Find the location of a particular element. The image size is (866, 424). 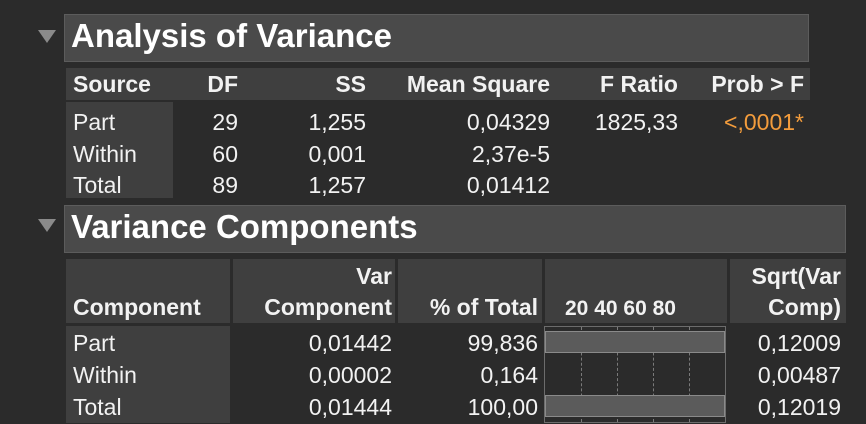

anova-row-part-ss: 1,255 is located at coordinates (337, 122).